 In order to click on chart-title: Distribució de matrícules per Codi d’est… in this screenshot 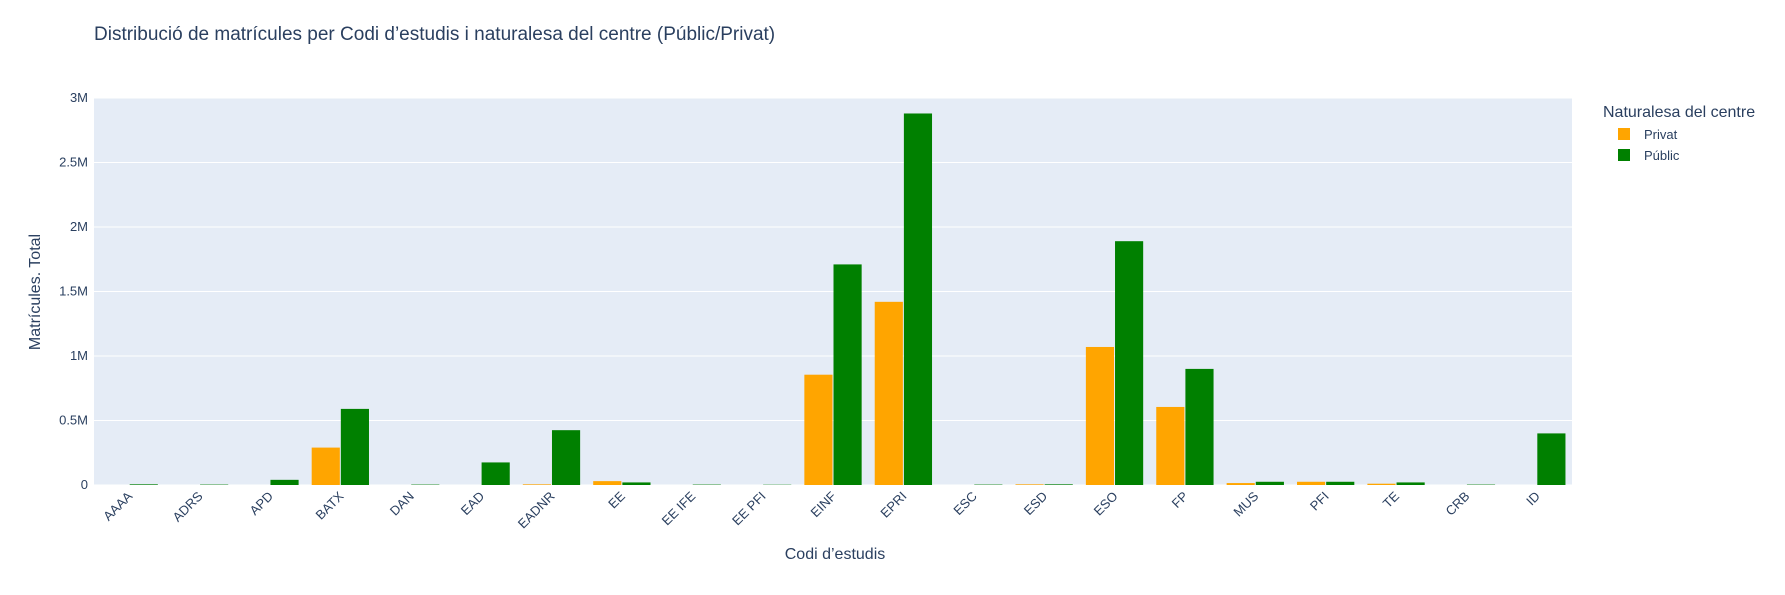, I will do `click(434, 34)`.